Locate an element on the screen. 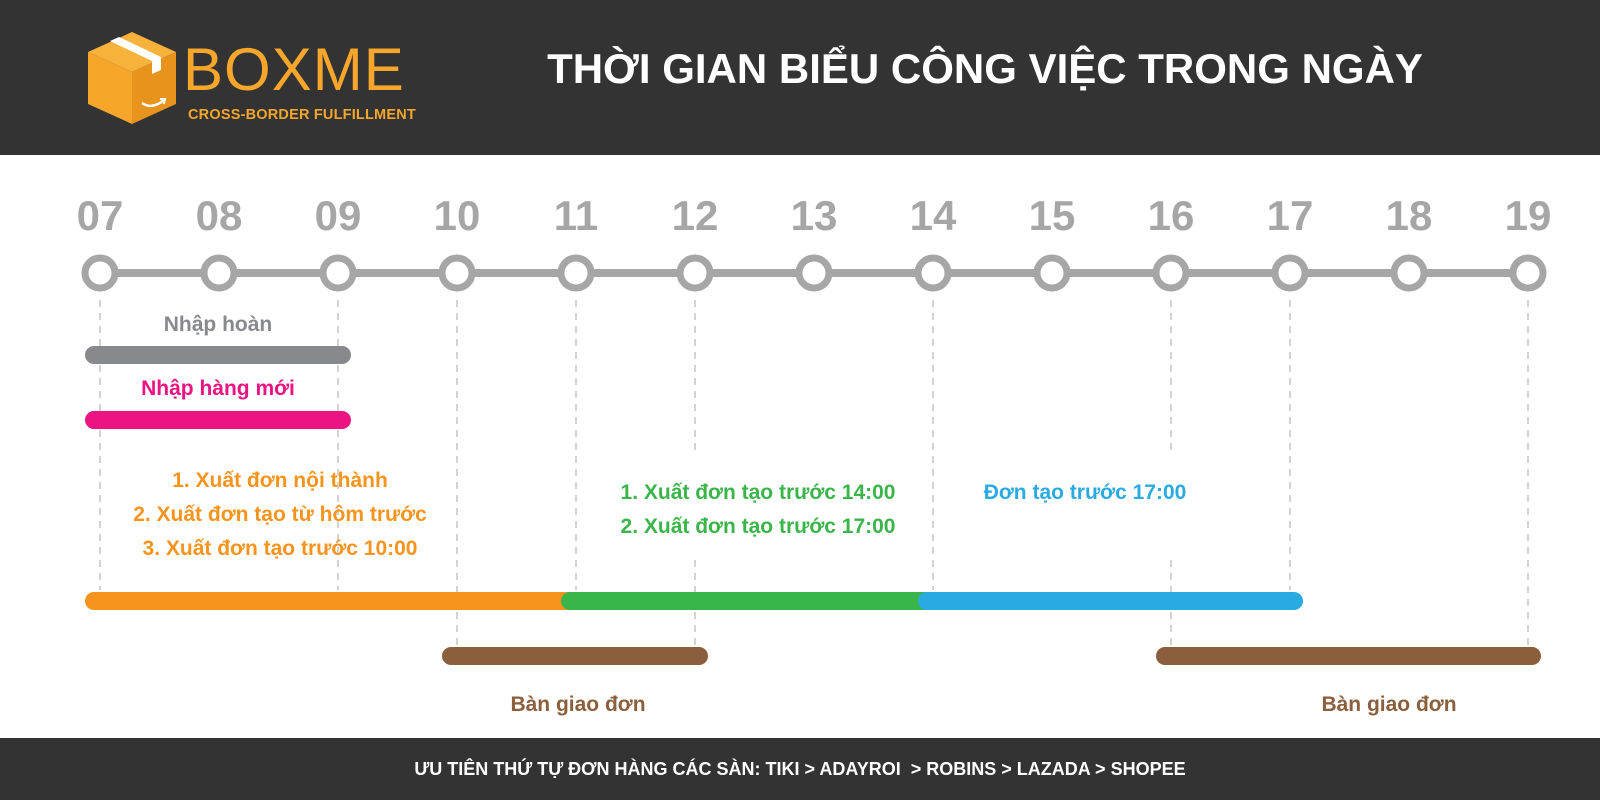  task-label-ban-giao-2: Bàn giao đơn is located at coordinates (1388, 704).